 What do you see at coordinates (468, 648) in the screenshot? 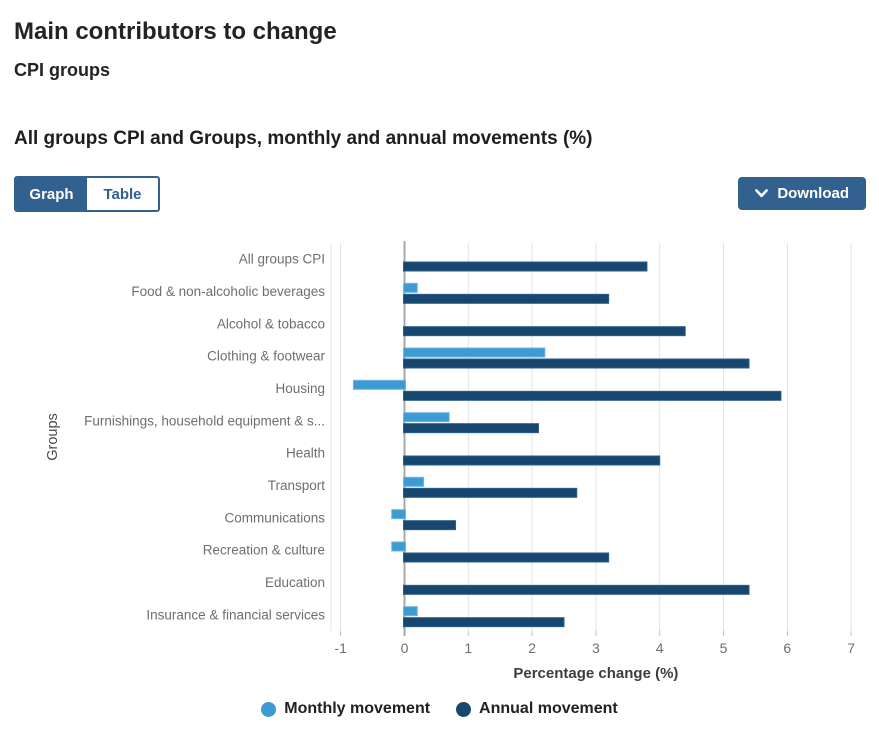
I see `x-tick-label: 1` at bounding box center [468, 648].